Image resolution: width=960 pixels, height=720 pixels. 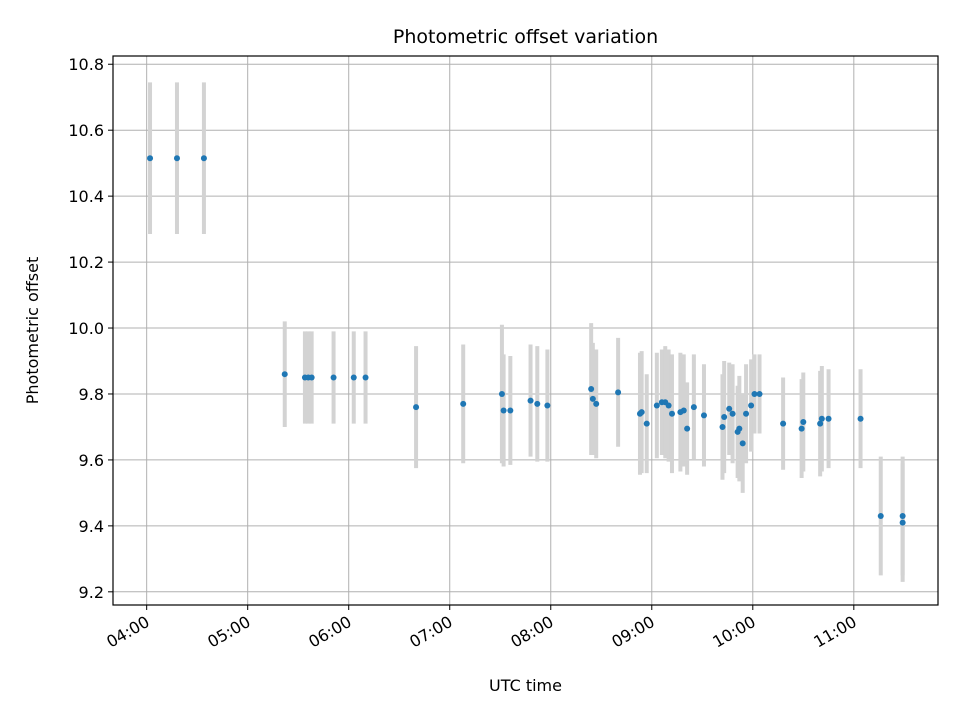 What do you see at coordinates (91, 592) in the screenshot?
I see `y-tick-label: 9.2` at bounding box center [91, 592].